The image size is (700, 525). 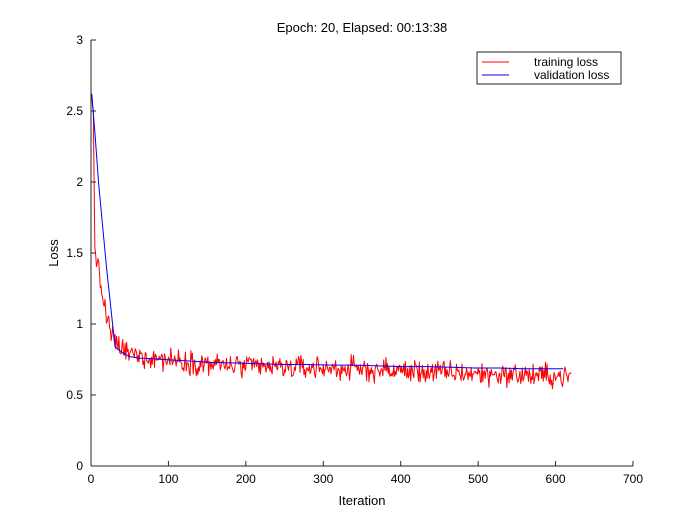 I want to click on x-tick-label: 100, so click(x=168, y=479).